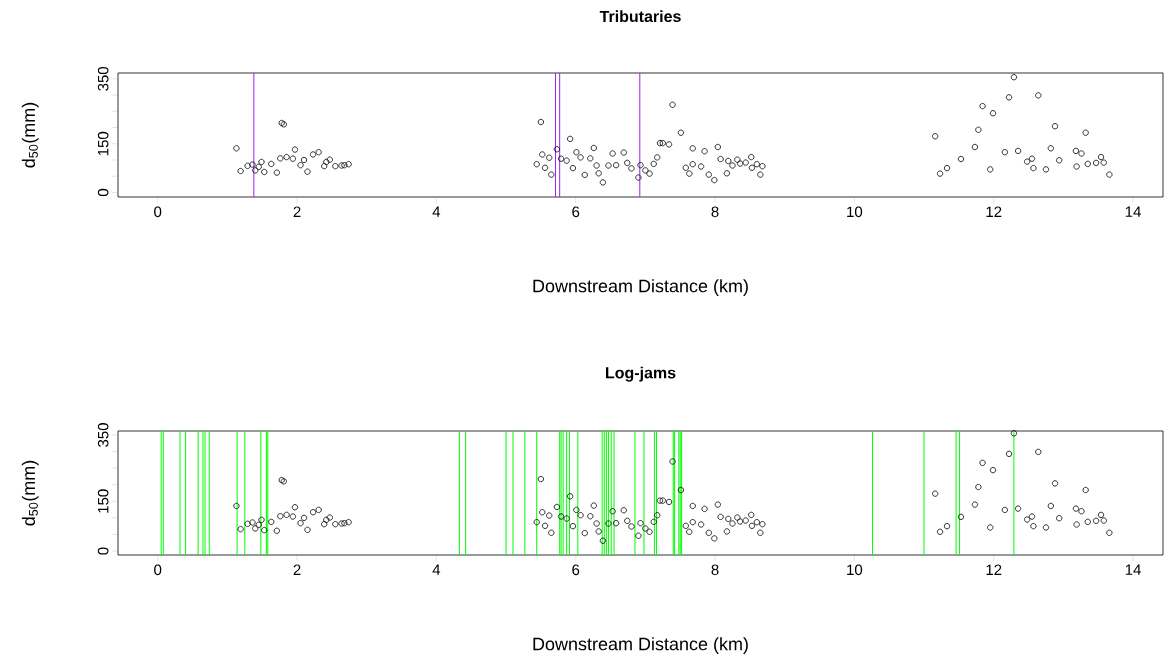 This screenshot has width=1165, height=666. What do you see at coordinates (640, 16) in the screenshot?
I see `chart-title: Tributaries` at bounding box center [640, 16].